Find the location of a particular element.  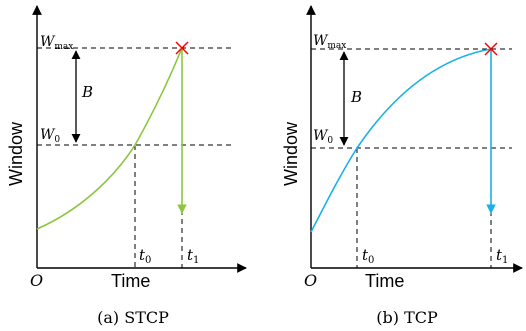

caption-tcp: (b) TCP is located at coordinates (407, 317).